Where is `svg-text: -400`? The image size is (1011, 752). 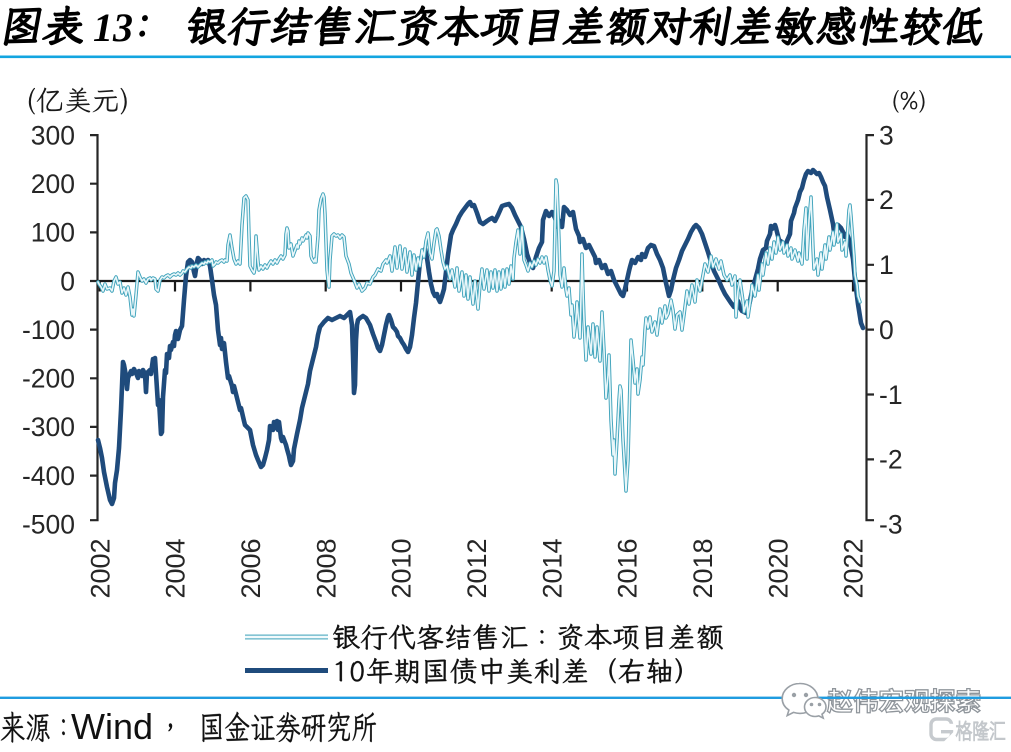 svg-text: -400 is located at coordinates (48, 476).